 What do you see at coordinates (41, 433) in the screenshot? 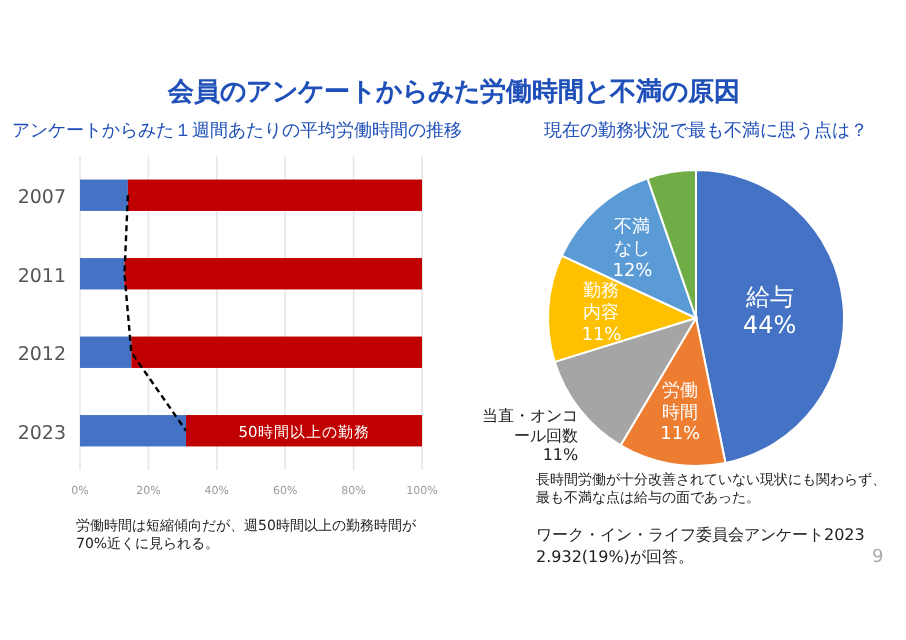
I see `y-tick-label: 2023` at bounding box center [41, 433].